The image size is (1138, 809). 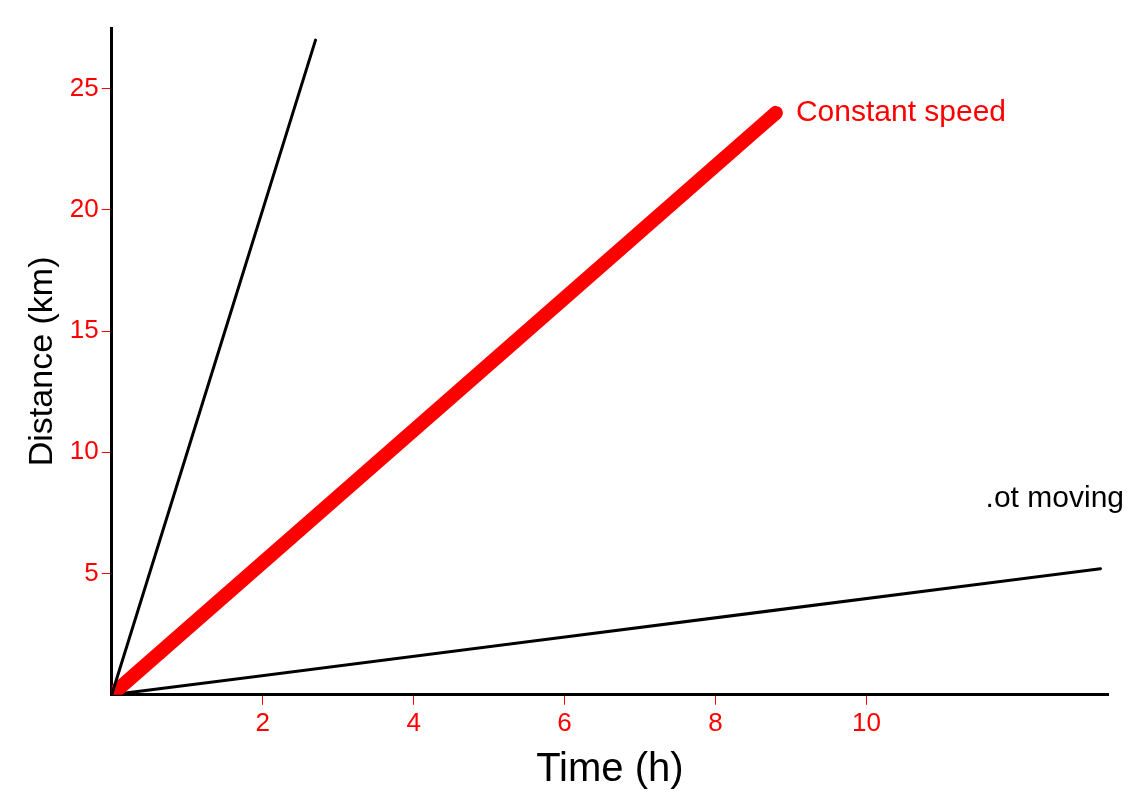 What do you see at coordinates (564, 721) in the screenshot?
I see `x-tick-label: 6` at bounding box center [564, 721].